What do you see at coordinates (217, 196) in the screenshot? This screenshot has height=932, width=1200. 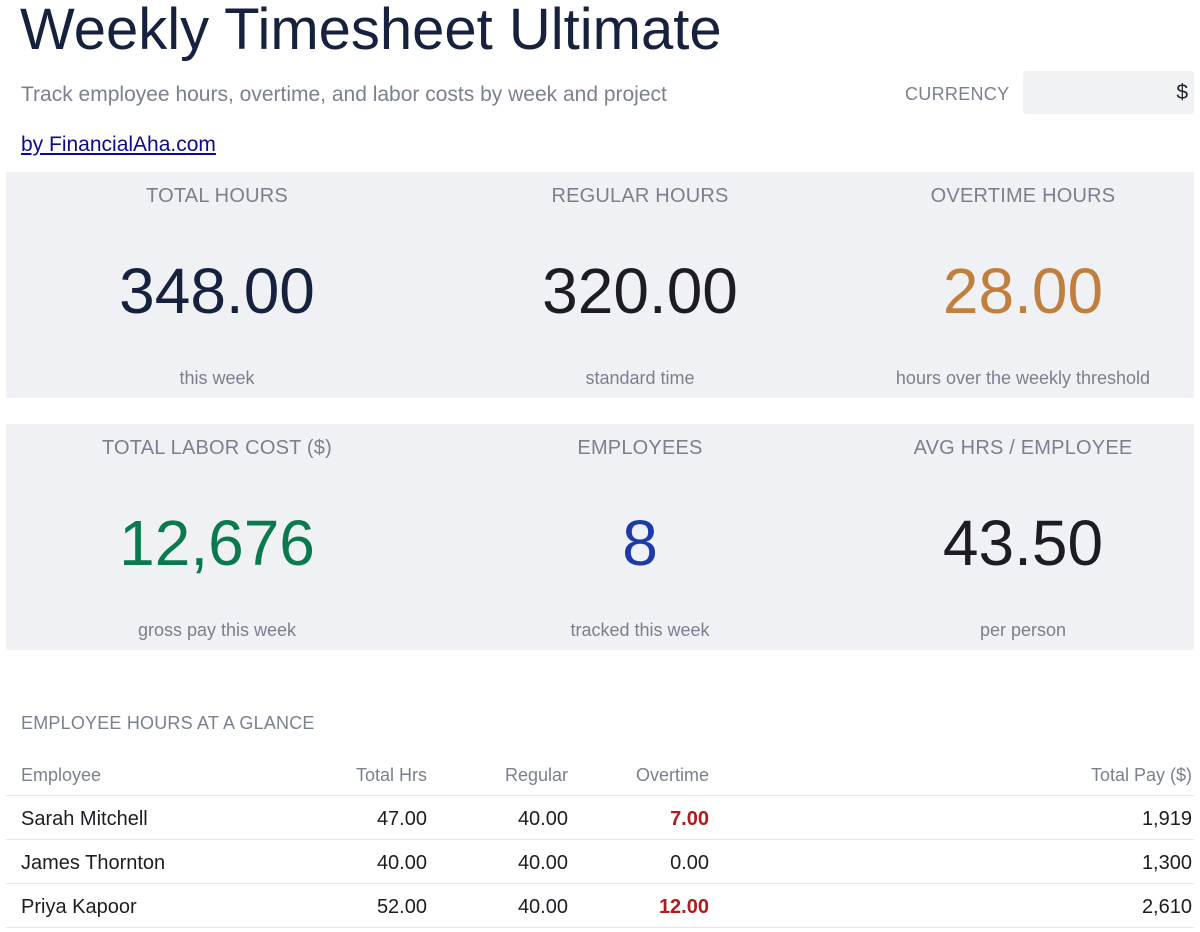 I see `kpi-label: TOTAL HOURS` at bounding box center [217, 196].